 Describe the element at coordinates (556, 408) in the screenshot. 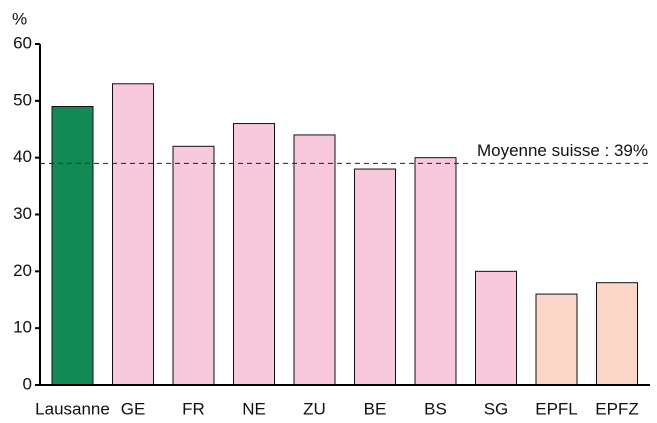

I see `x-tick-label: EPFL` at that location.